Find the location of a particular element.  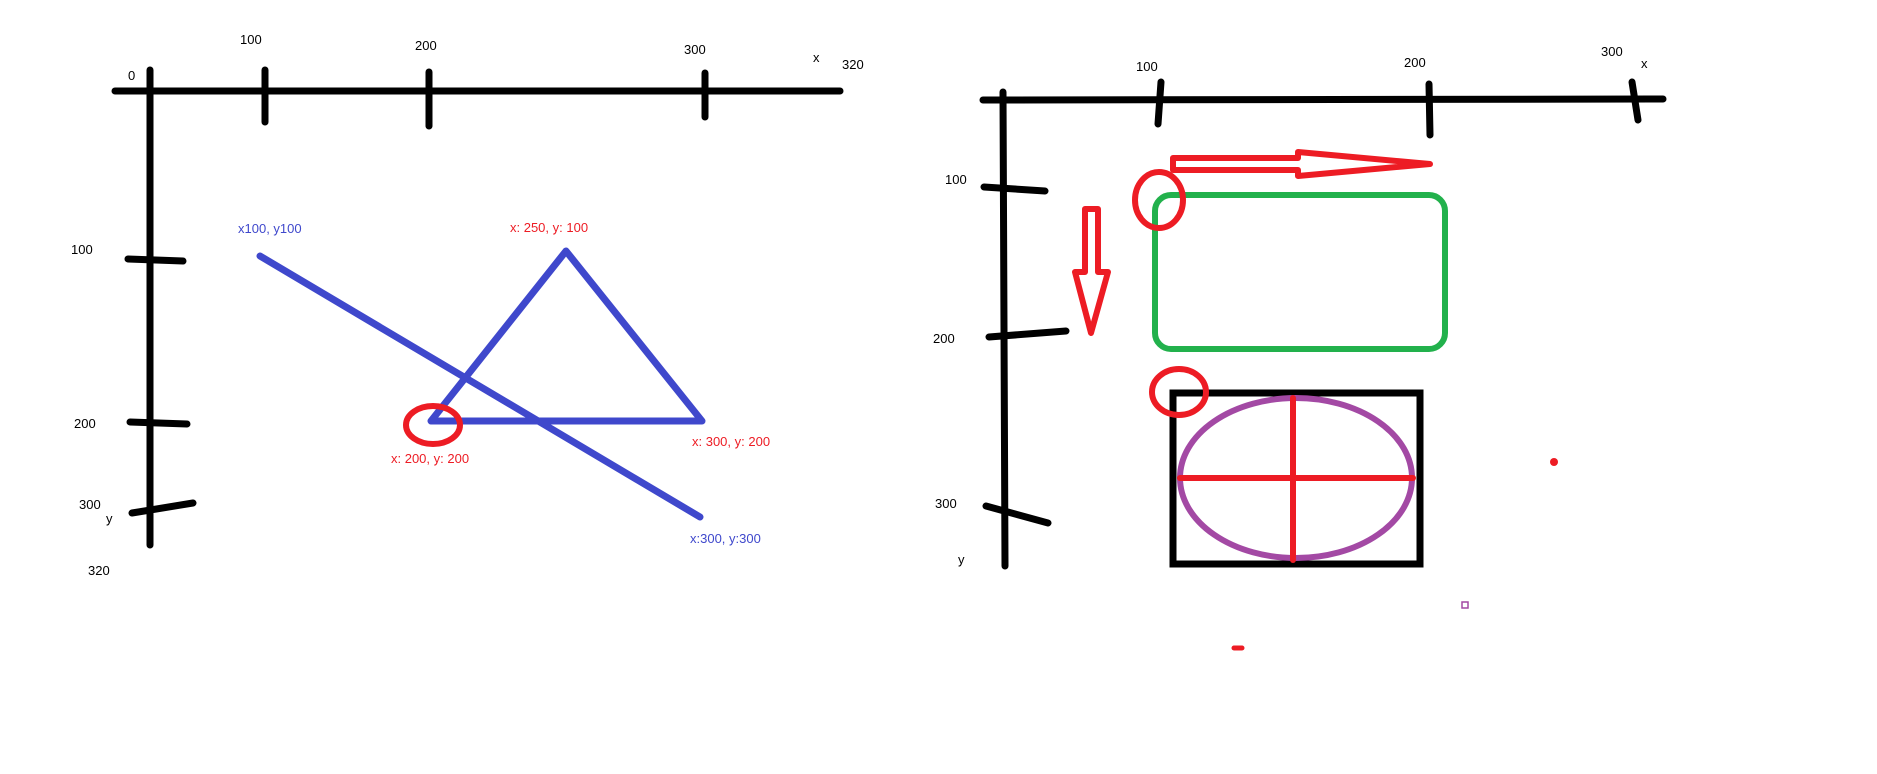

right-y-axis is located at coordinates (1004, 329).